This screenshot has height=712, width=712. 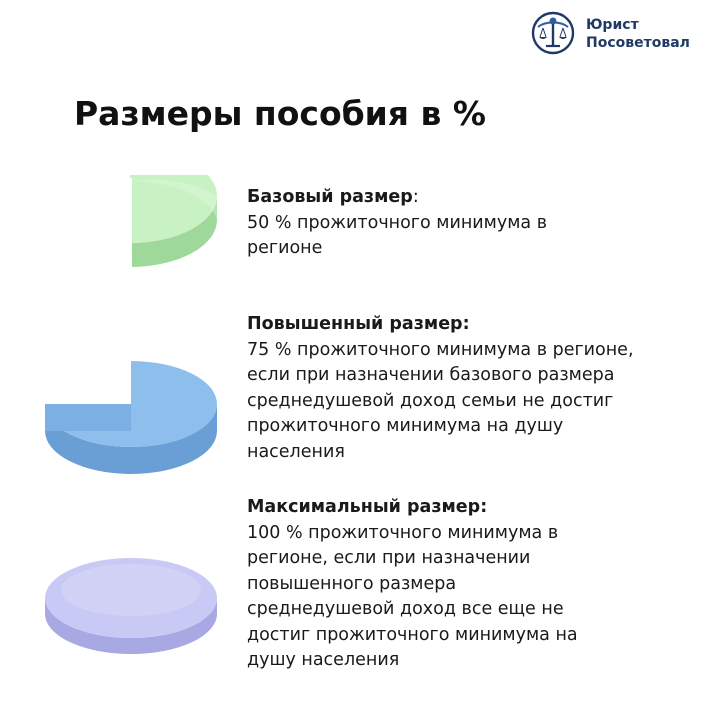 I want to click on logo: Юрист Посоветовал, so click(x=617, y=33).